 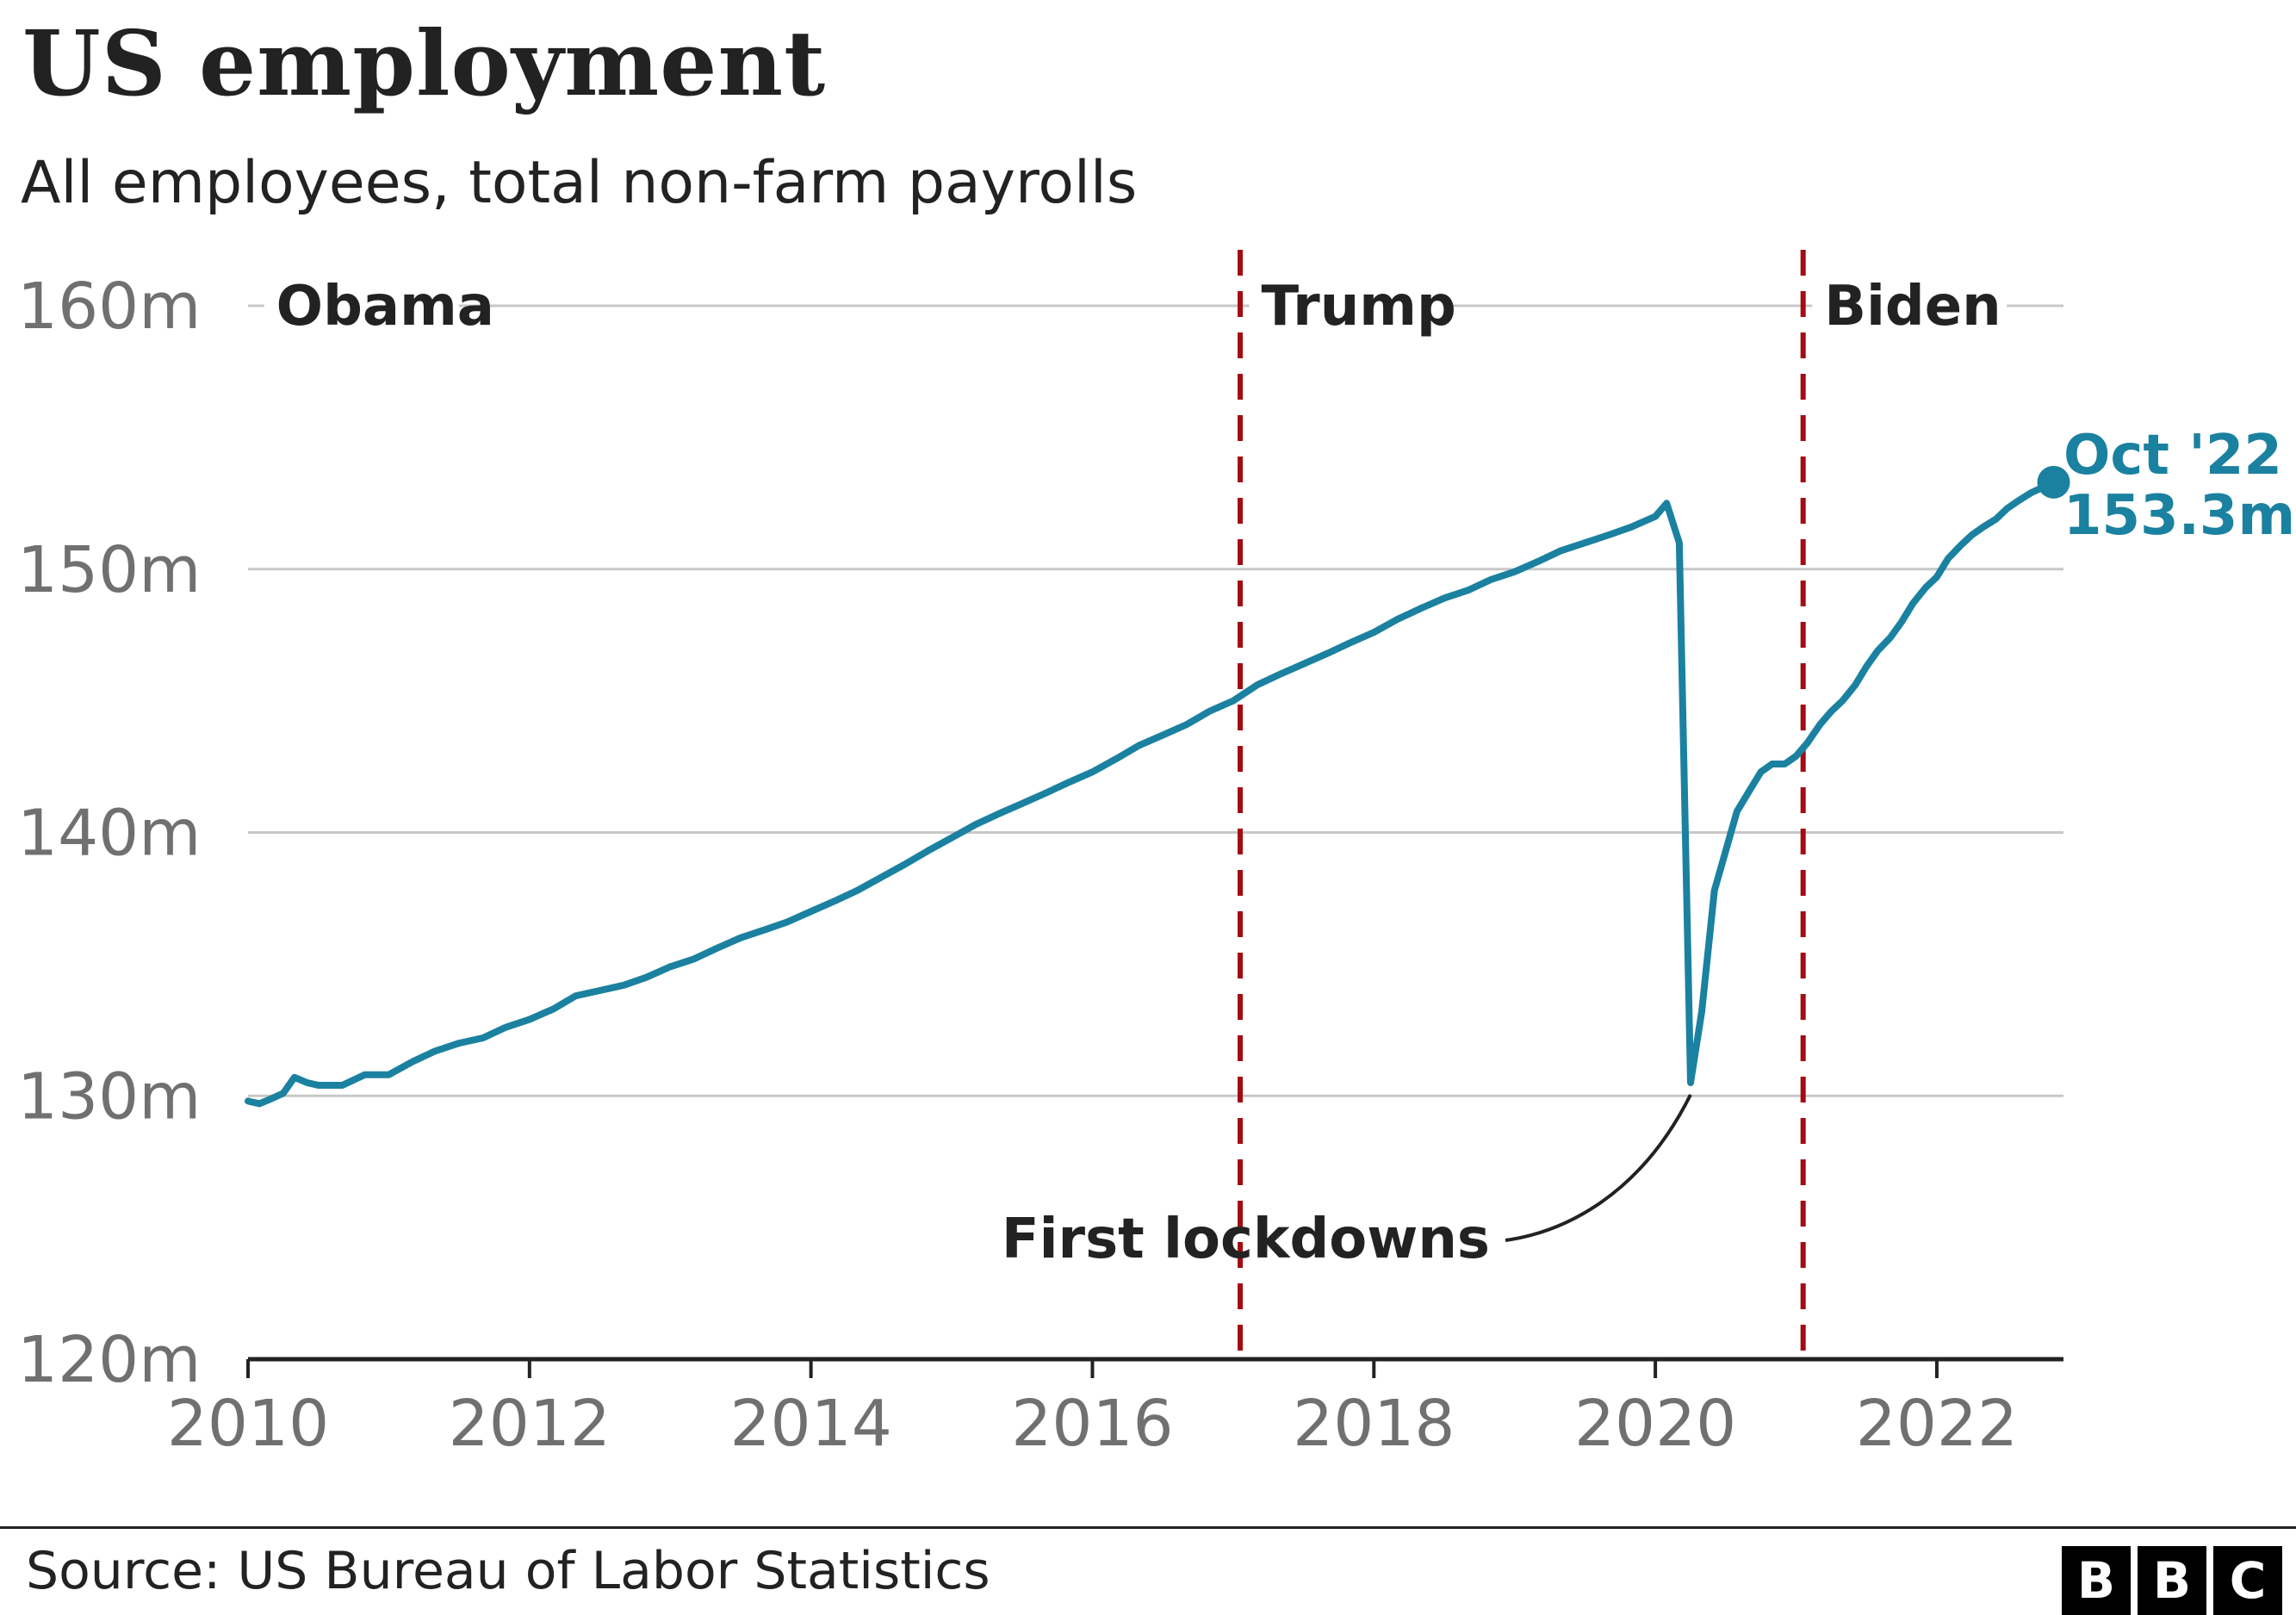 I want to click on x-tick-label: 2010, so click(x=248, y=1424).